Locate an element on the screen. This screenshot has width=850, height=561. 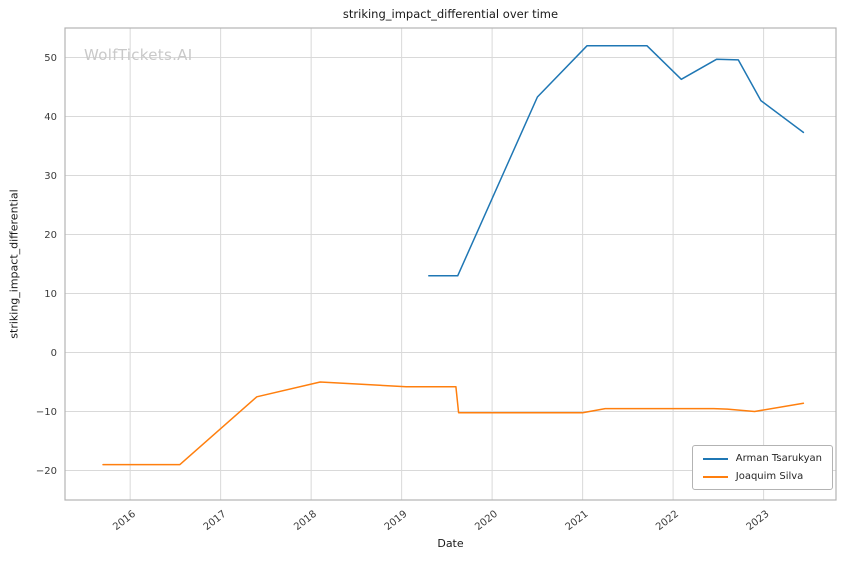
x-tick-label: 2020 is located at coordinates (486, 521).